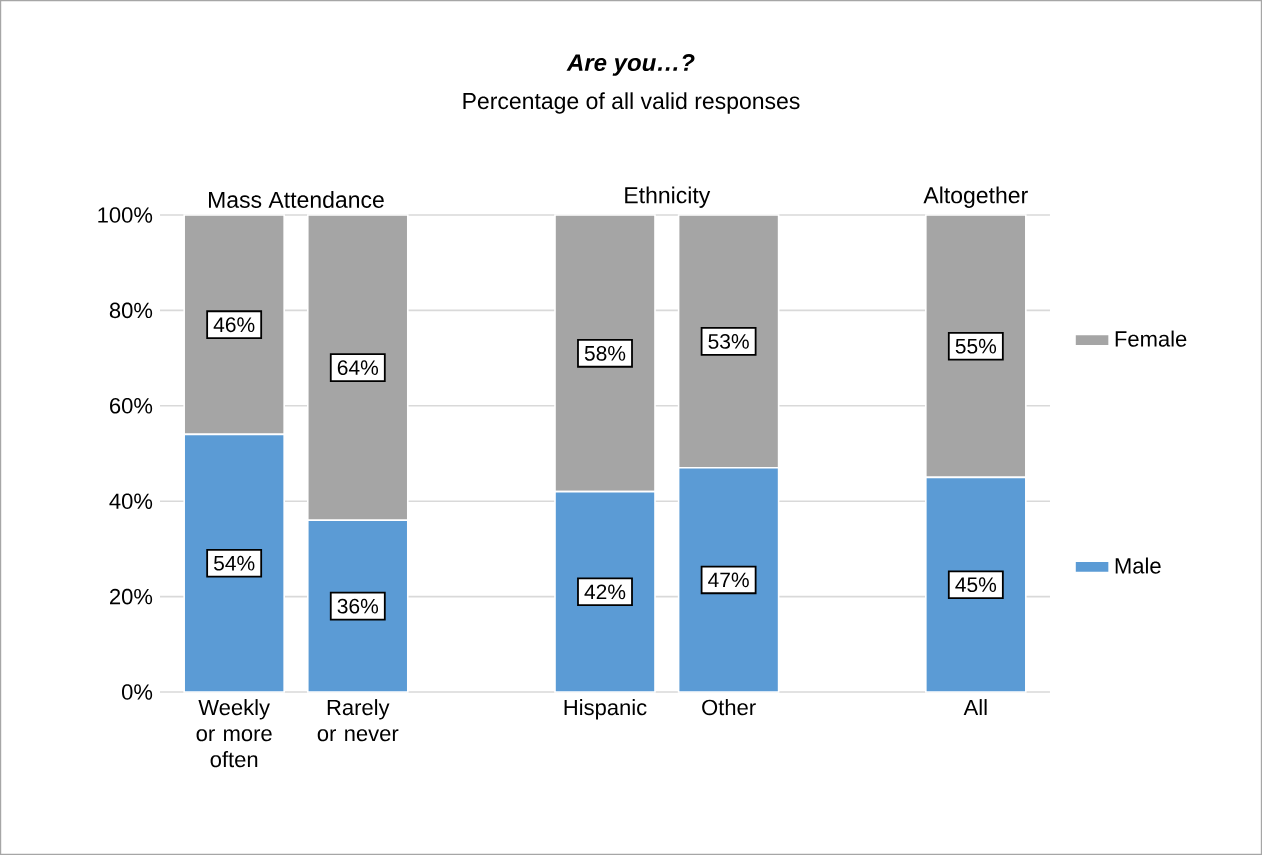 This screenshot has width=1262, height=855. Describe the element at coordinates (131, 310) in the screenshot. I see `y-tick-label: 80%` at that location.